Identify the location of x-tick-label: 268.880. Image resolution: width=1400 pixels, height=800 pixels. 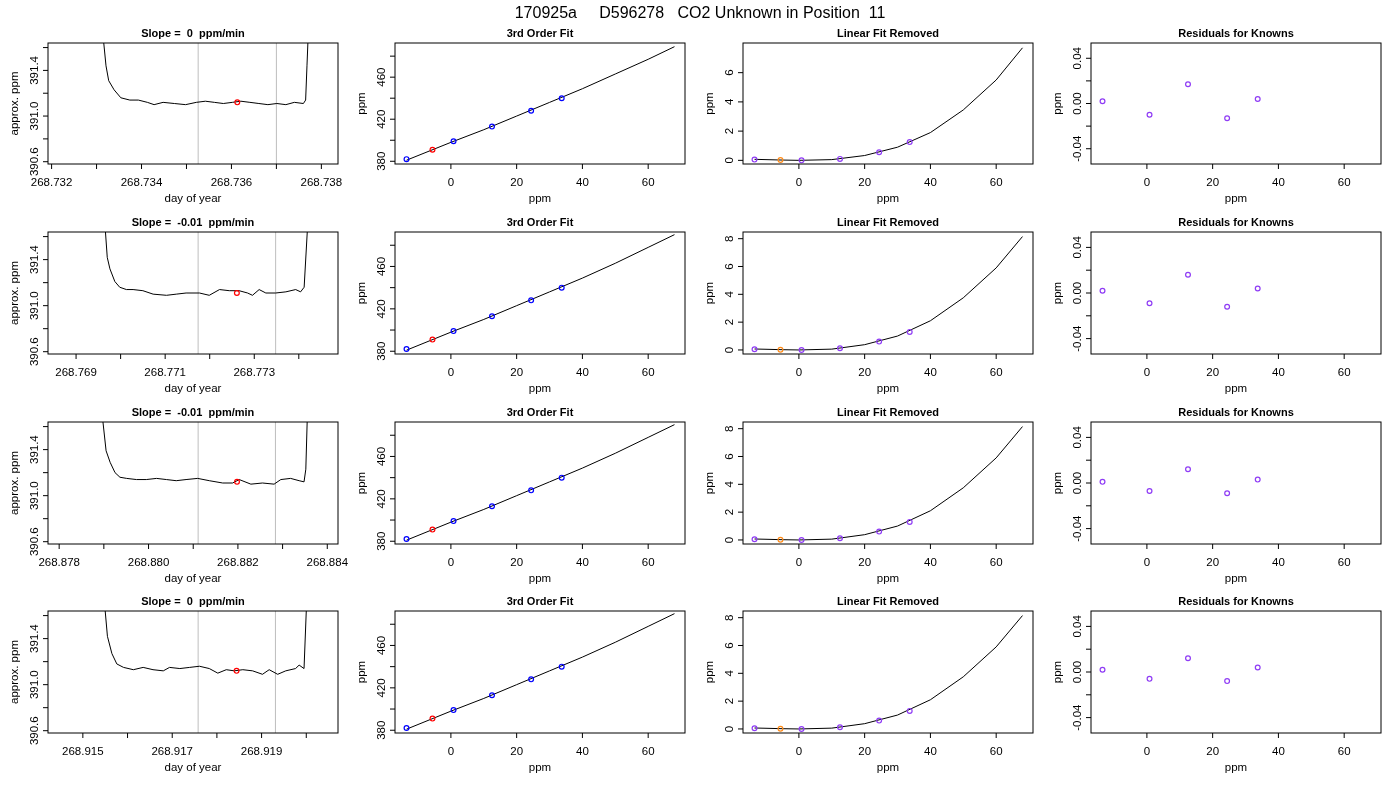
(148, 562).